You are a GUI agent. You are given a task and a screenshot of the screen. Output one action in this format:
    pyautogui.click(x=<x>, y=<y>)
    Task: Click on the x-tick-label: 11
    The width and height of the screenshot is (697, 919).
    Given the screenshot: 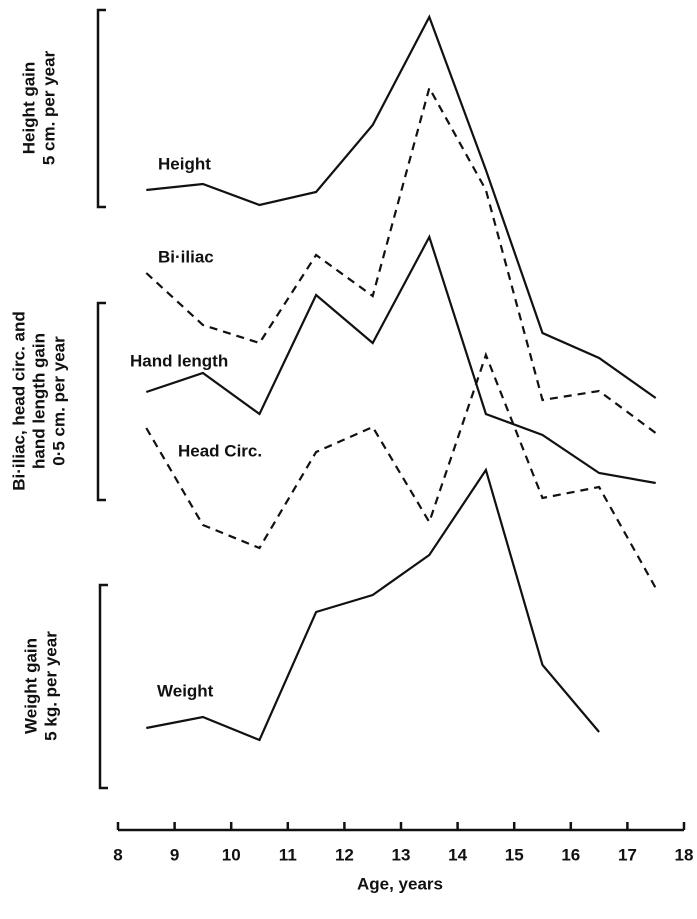 What is the action you would take?
    pyautogui.click(x=288, y=854)
    